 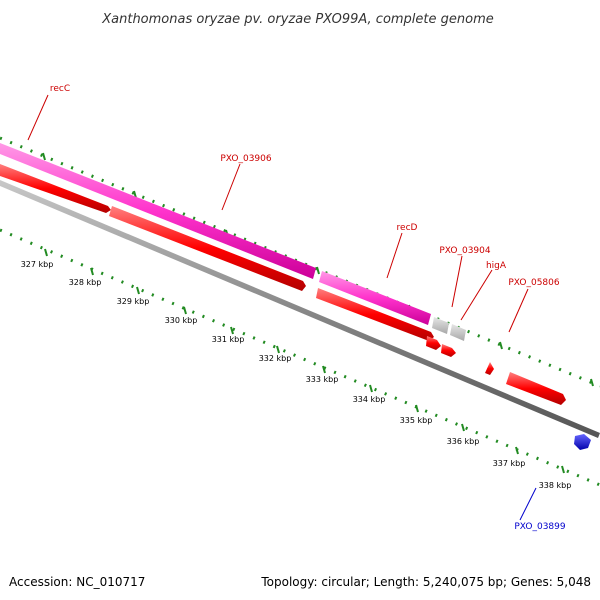 I want to click on pxo03904-gene-feature, so click(x=440, y=325).